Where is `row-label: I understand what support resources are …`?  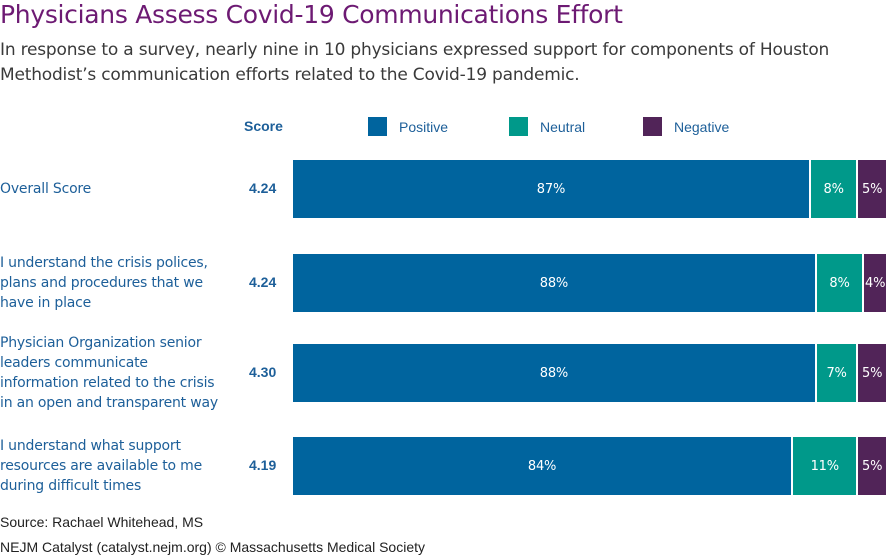 row-label: I understand what support resources are … is located at coordinates (101, 466).